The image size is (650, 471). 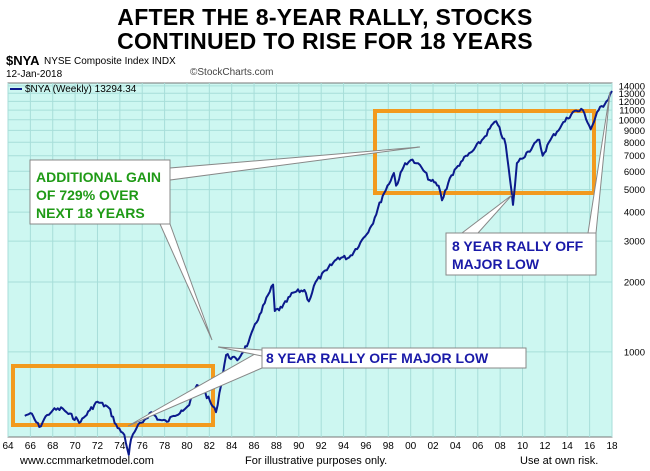 I want to click on y-tick-label: 9000, so click(x=634, y=131).